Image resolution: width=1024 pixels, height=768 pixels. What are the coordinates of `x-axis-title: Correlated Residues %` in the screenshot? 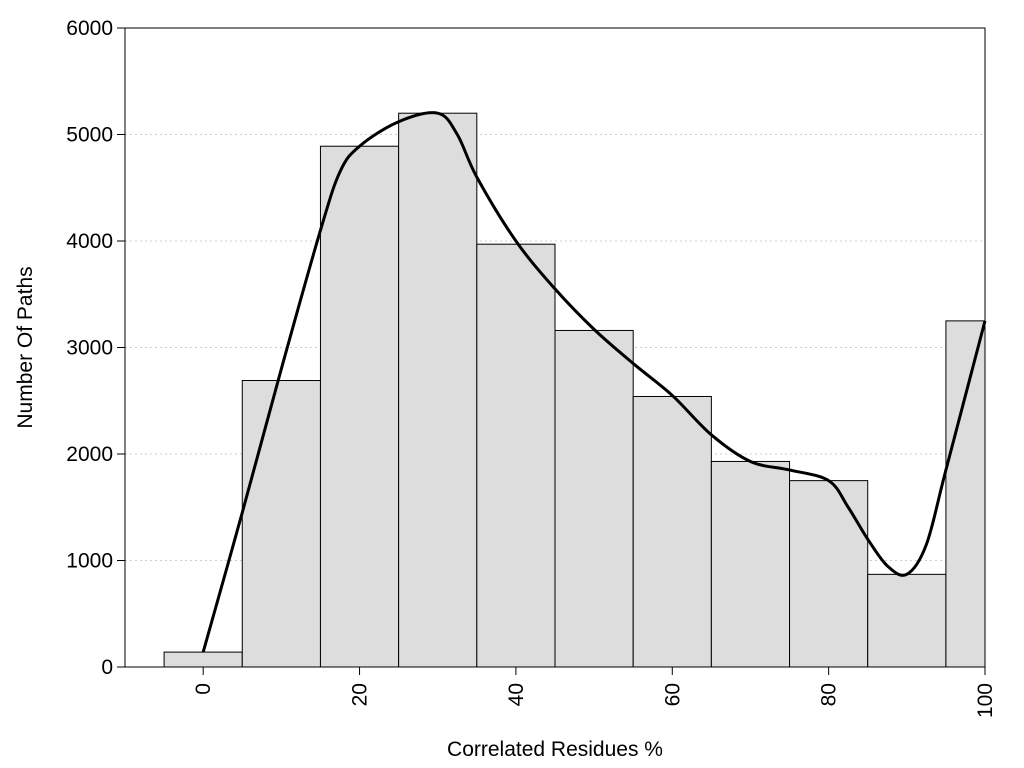 It's located at (555, 749).